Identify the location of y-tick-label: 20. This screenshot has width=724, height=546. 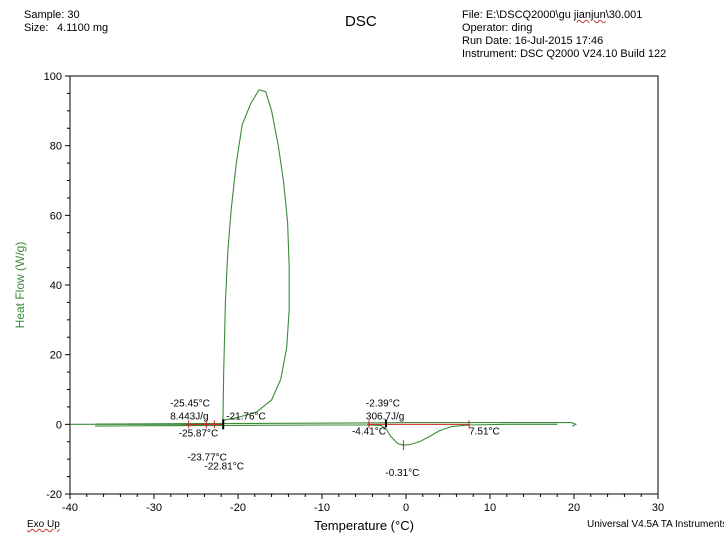
(56, 356).